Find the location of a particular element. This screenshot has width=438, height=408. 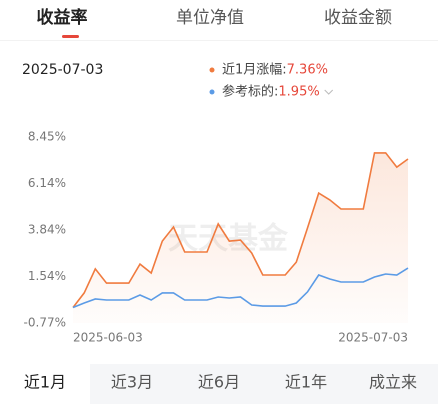

period-tab: 近1月 is located at coordinates (45, 382).